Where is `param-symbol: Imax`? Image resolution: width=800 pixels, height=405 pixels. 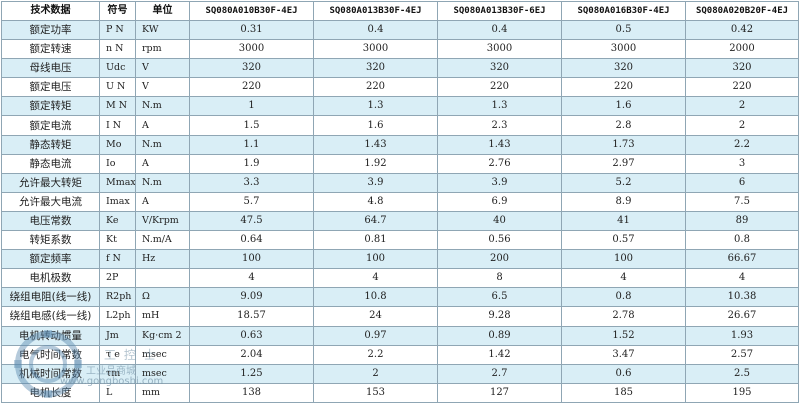
param-symbol: Imax is located at coordinates (117, 201).